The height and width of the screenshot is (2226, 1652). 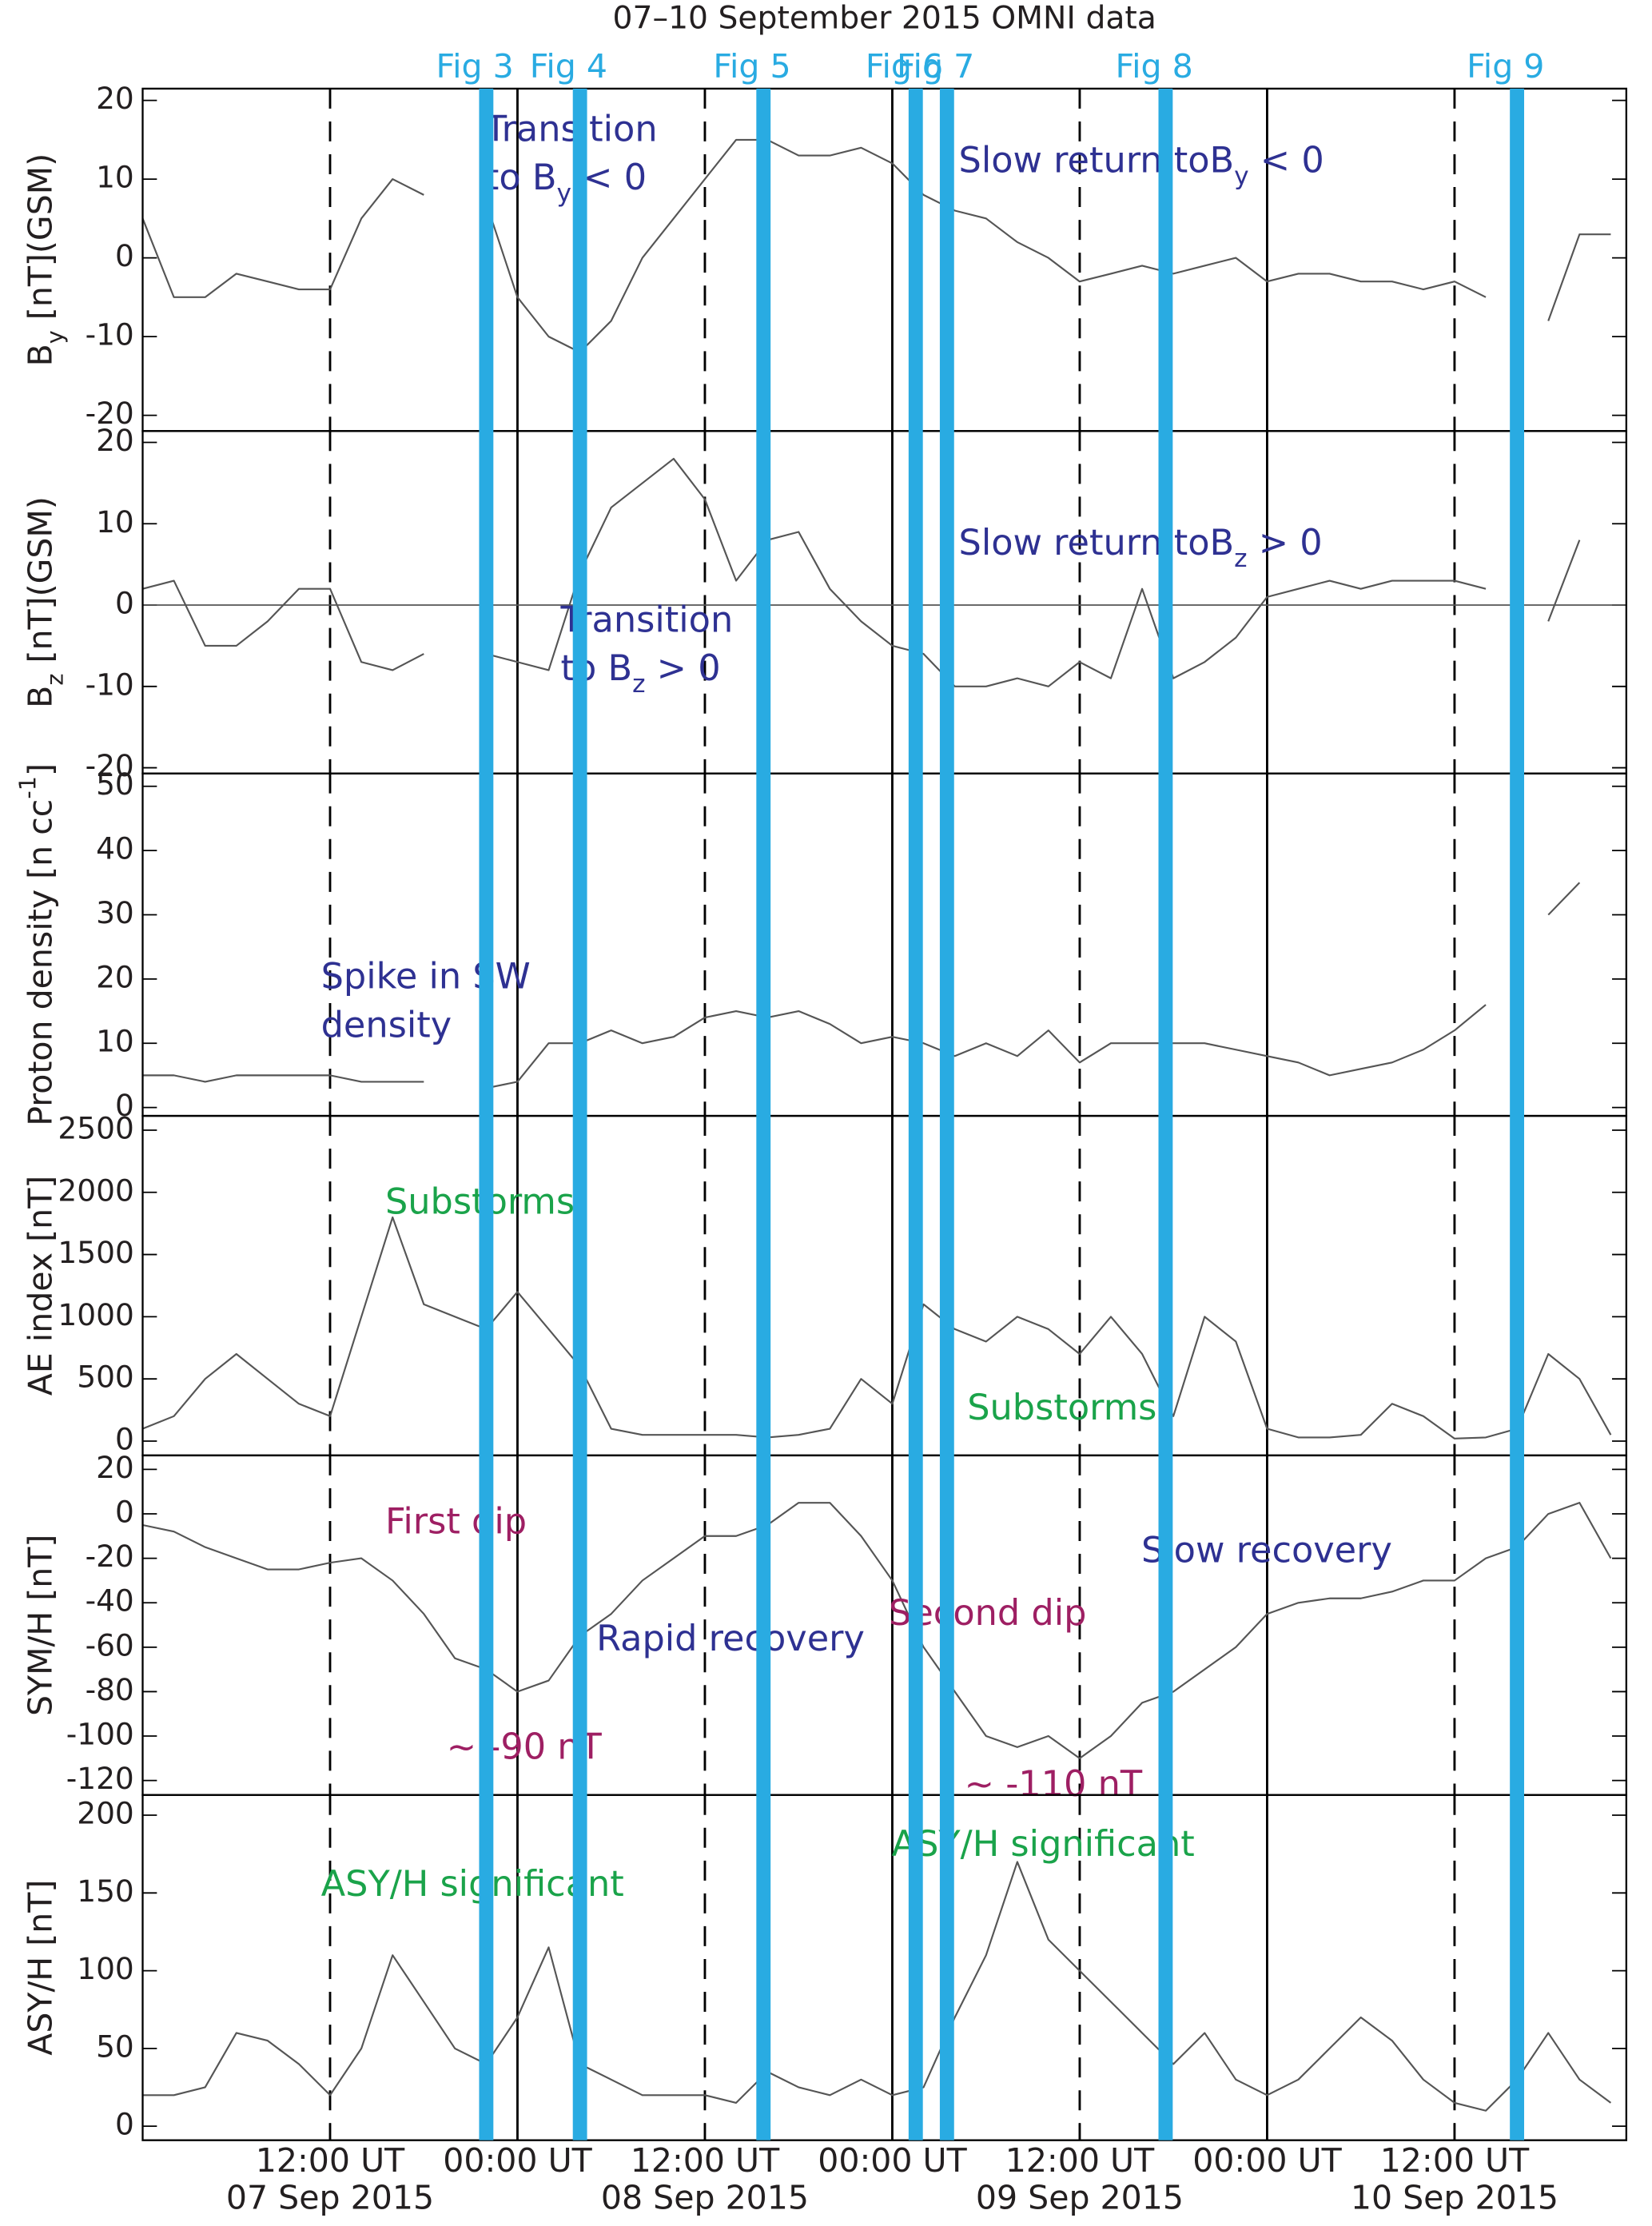 What do you see at coordinates (95, 1127) in the screenshot?
I see `y-tick-label: 2500` at bounding box center [95, 1127].